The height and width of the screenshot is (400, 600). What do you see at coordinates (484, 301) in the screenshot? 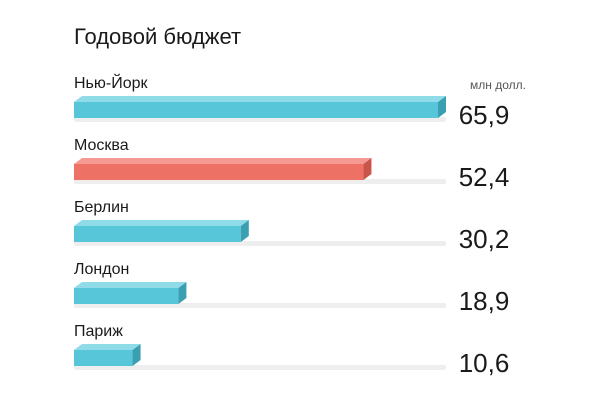
I see `value-label: 18,9` at bounding box center [484, 301].